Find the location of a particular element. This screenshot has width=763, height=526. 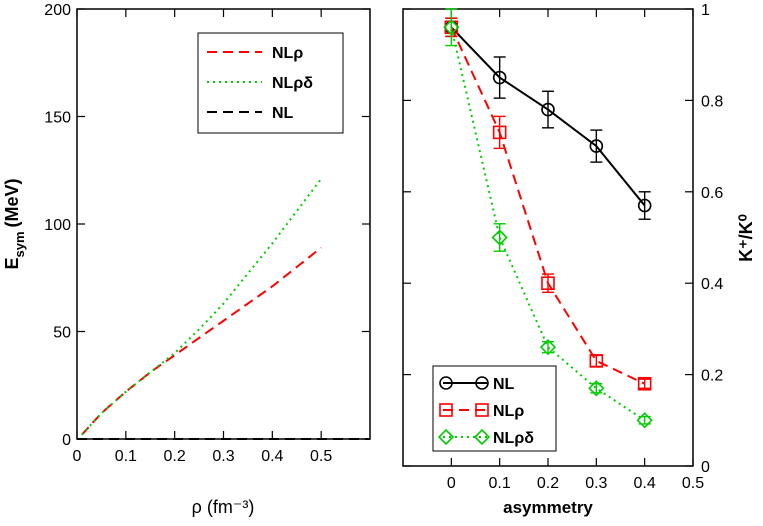

left-x-tick-label: 0.2 is located at coordinates (175, 456).